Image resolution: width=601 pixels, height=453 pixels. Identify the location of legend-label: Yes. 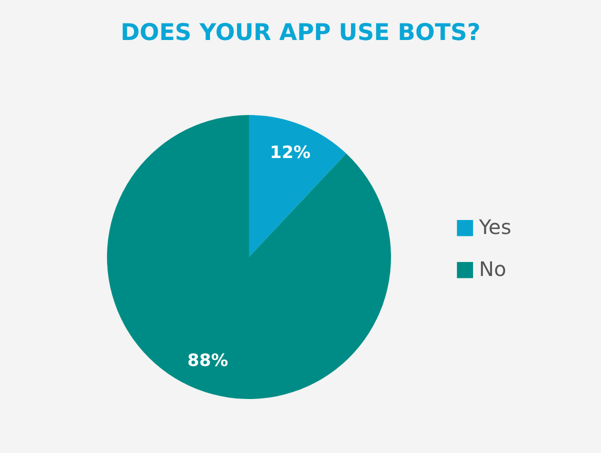
(495, 227).